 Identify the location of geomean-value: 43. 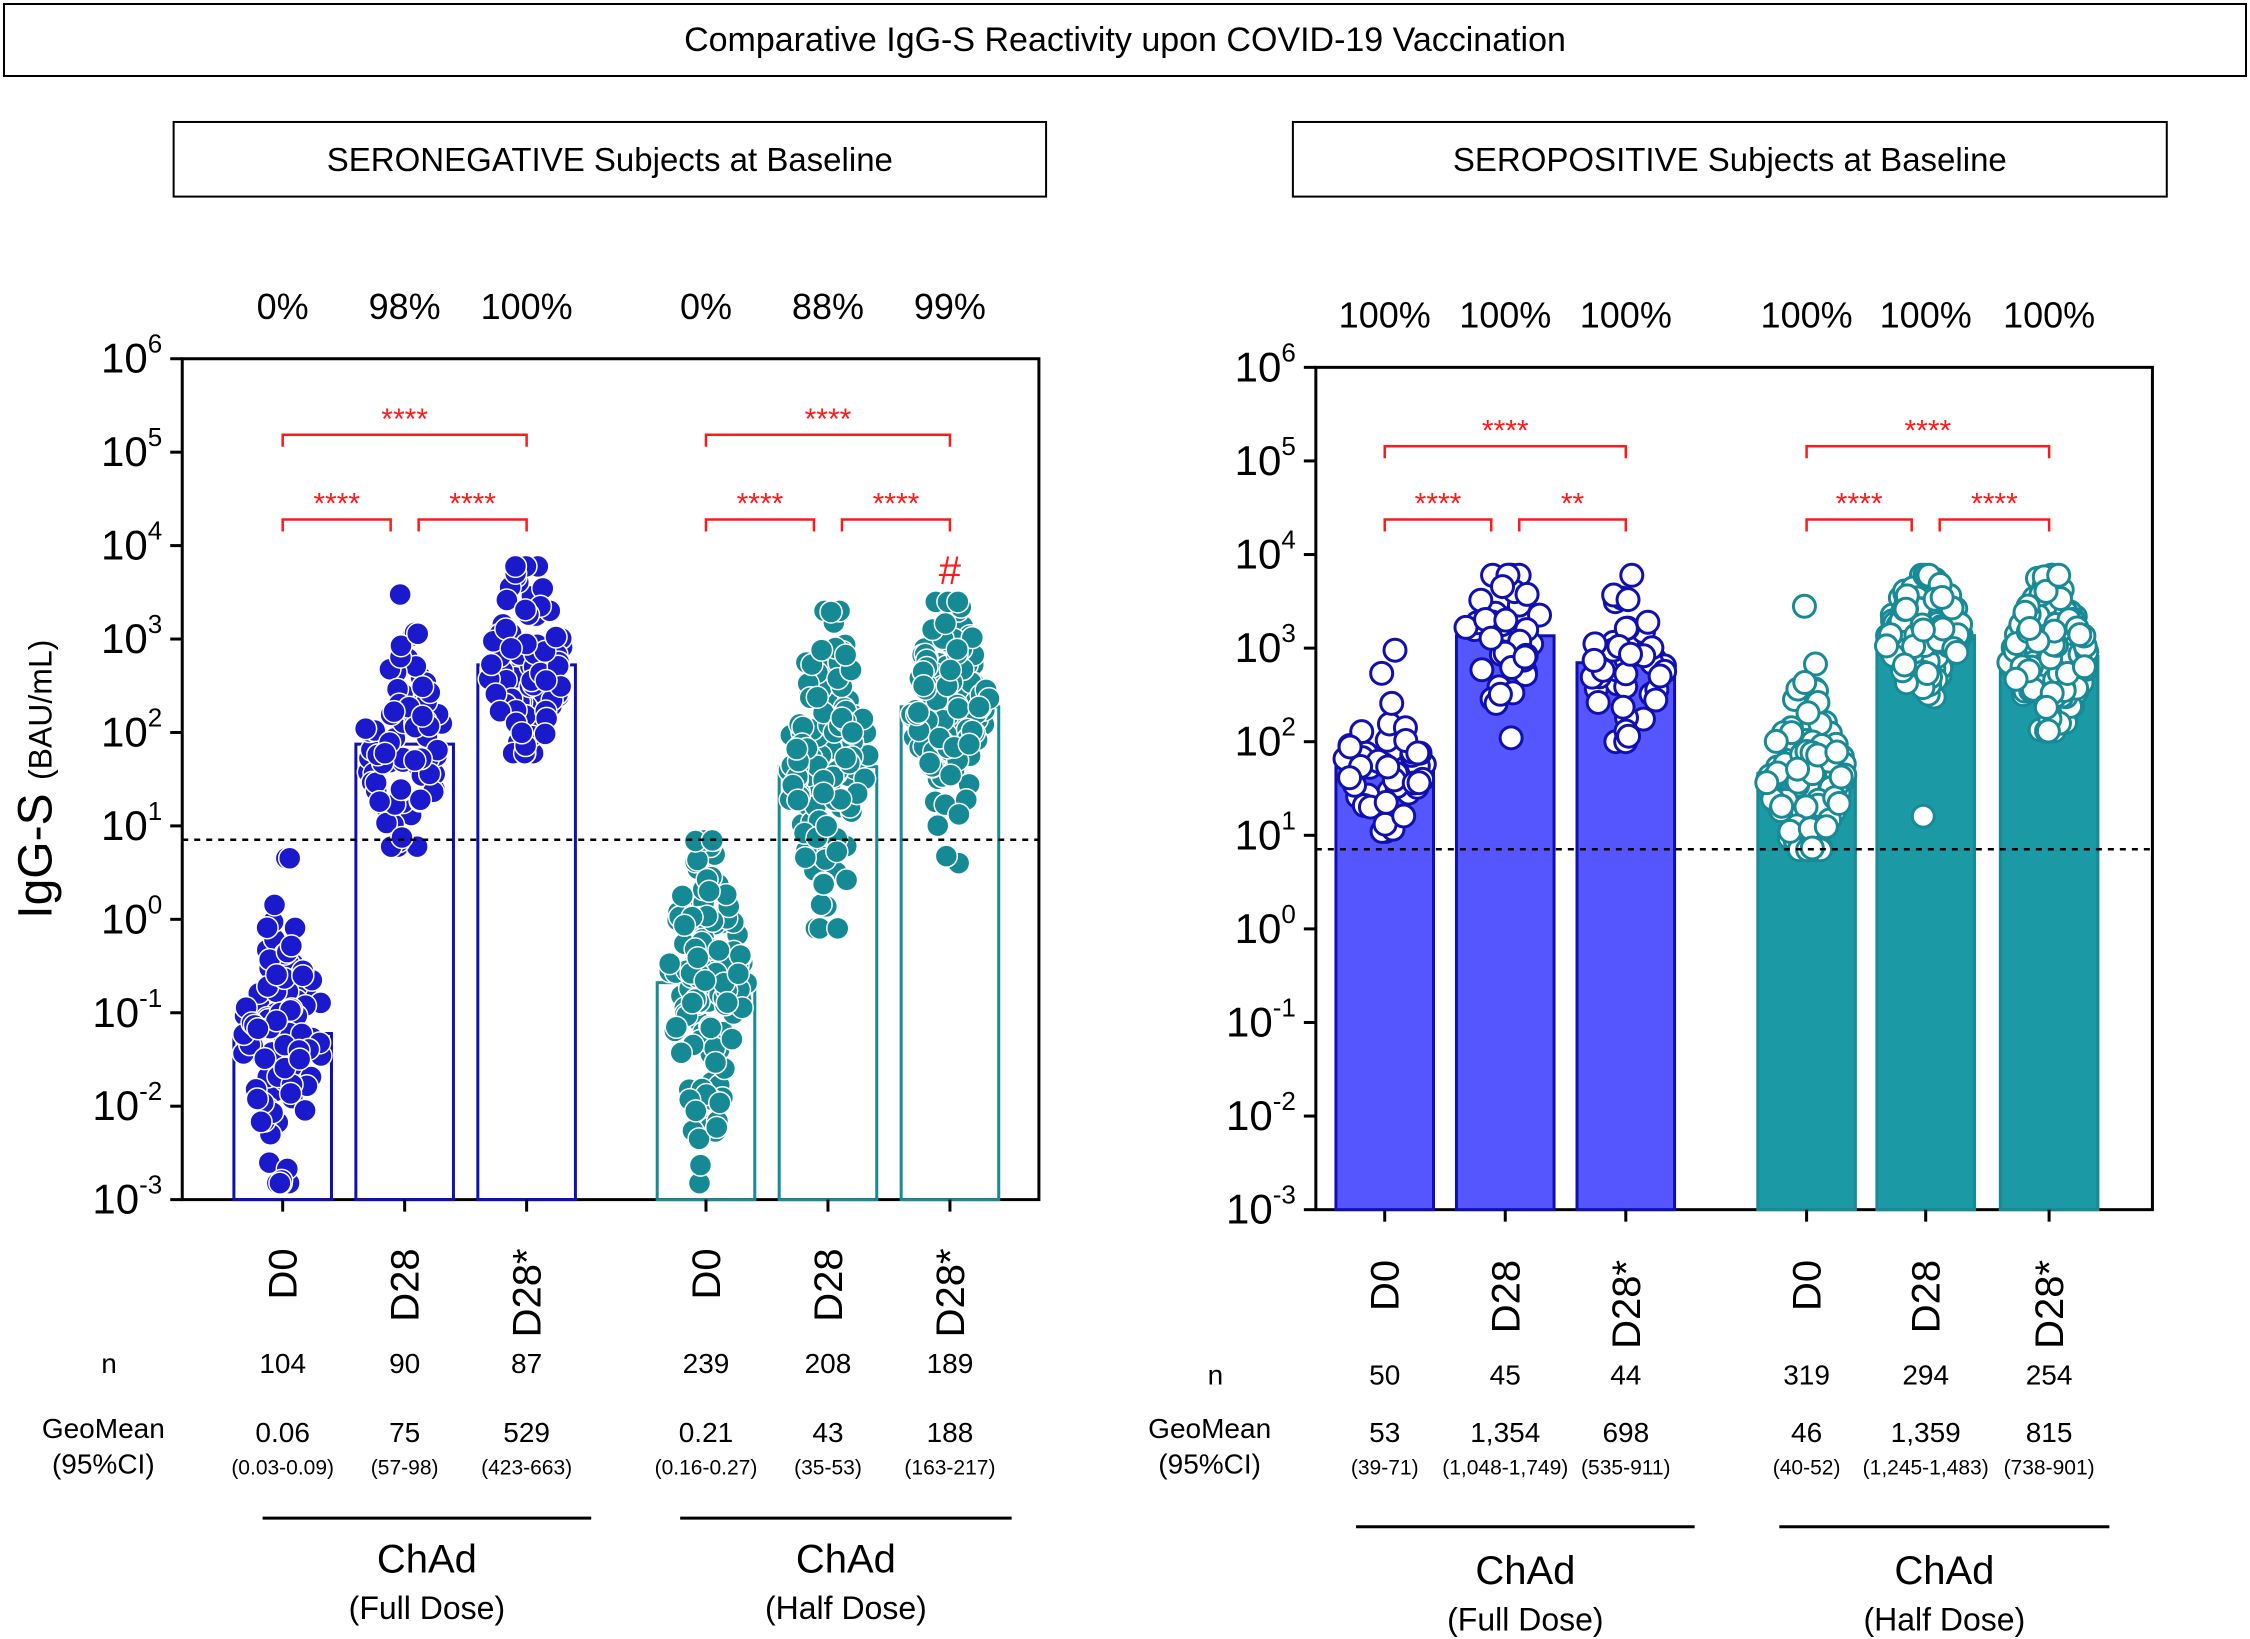
(827, 1432).